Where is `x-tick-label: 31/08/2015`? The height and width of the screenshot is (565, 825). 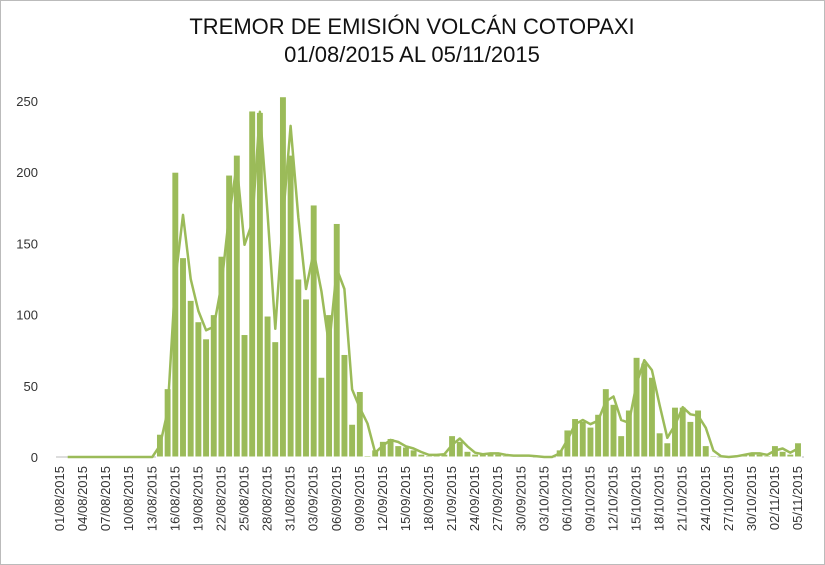 x-tick-label: 31/08/2015 is located at coordinates (290, 498).